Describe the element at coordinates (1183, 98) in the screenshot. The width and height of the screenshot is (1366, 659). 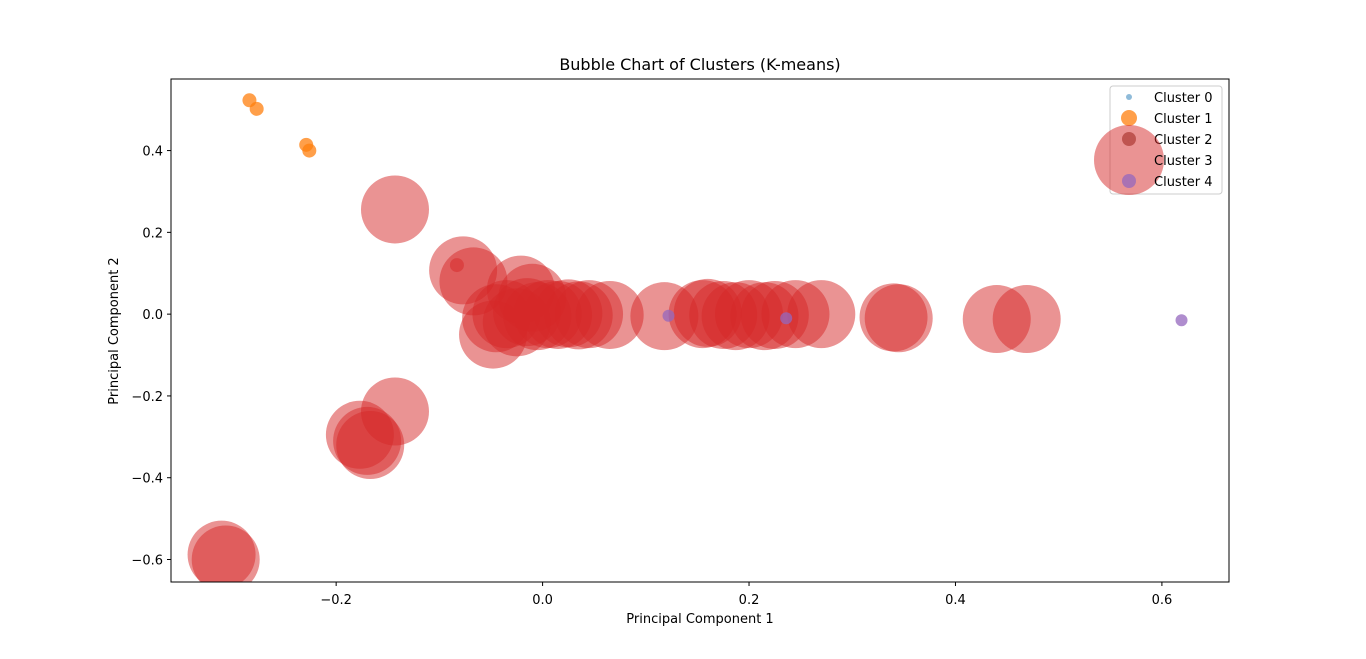
I see `legend-label-0: Cluster 0` at that location.